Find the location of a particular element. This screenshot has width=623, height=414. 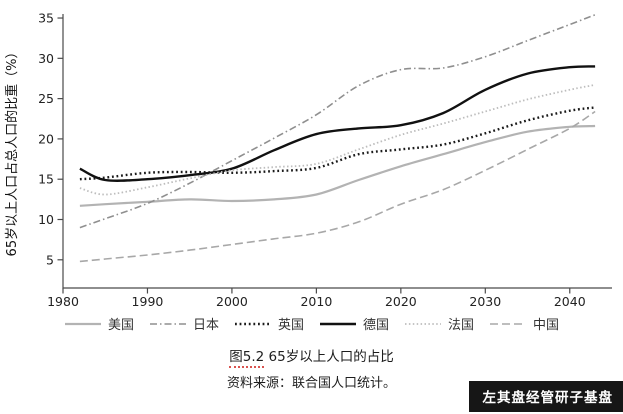

legend-item-usa: 美国 is located at coordinates (99, 323).